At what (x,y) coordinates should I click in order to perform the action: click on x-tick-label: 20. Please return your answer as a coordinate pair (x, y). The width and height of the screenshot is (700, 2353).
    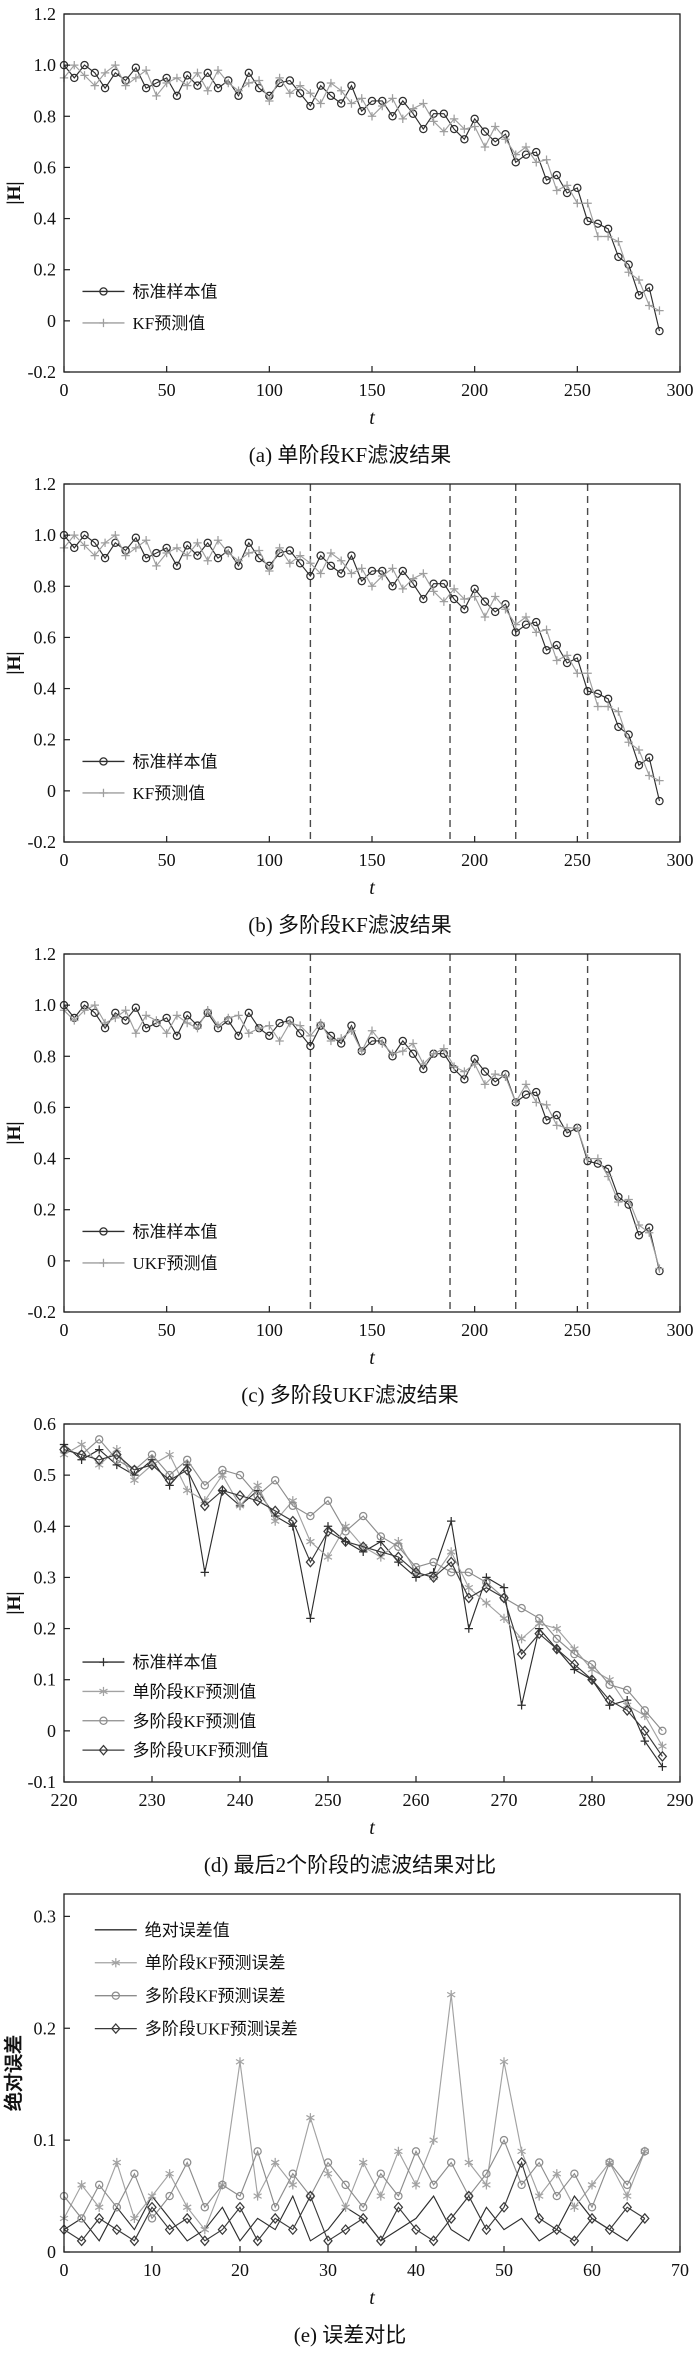
    Looking at the image, I should click on (240, 2270).